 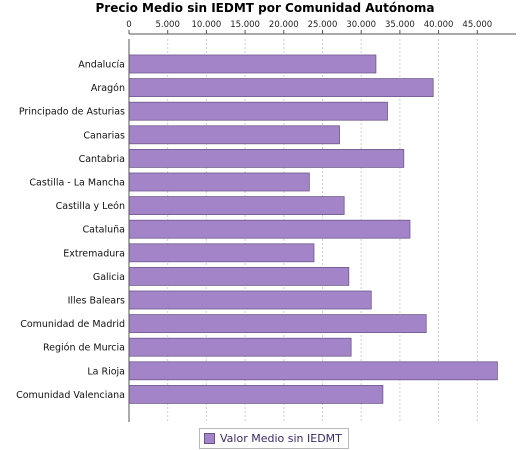 What do you see at coordinates (109, 277) in the screenshot?
I see `category-label: Galicia` at bounding box center [109, 277].